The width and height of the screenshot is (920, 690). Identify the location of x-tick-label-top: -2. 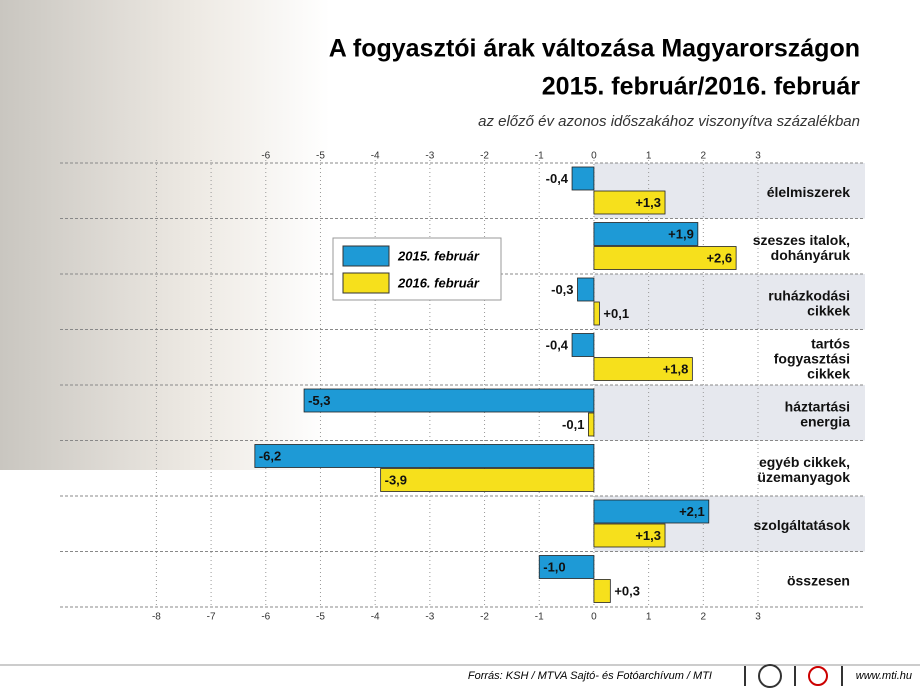
(484, 156).